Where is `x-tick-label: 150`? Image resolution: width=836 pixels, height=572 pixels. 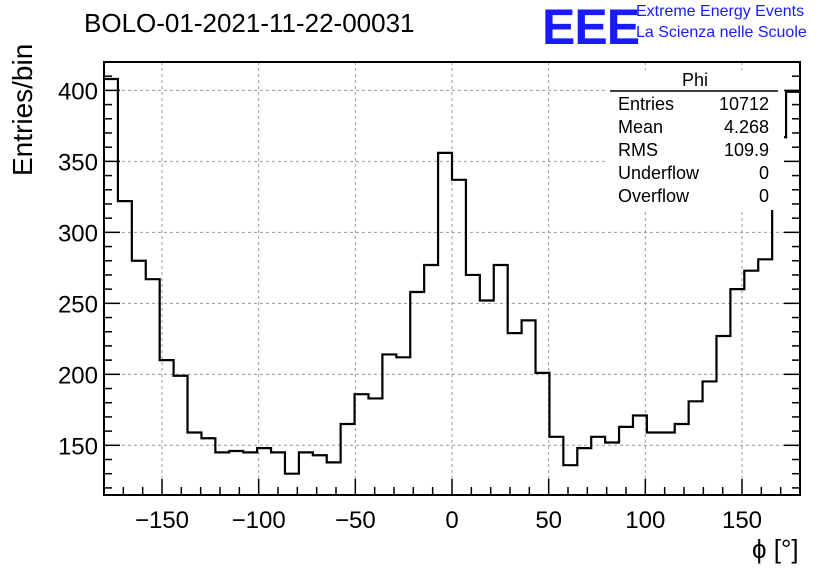
x-tick-label: 150 is located at coordinates (742, 520).